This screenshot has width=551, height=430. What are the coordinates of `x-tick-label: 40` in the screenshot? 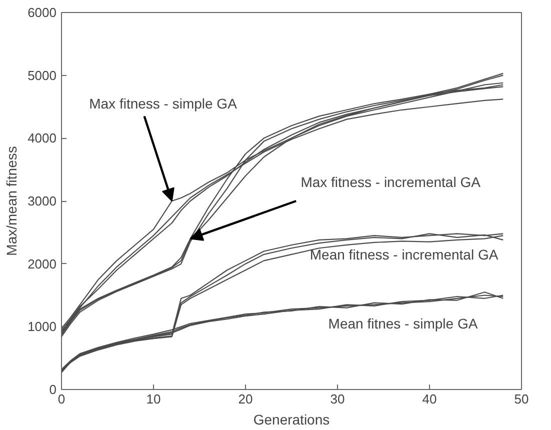 It's located at (429, 399).